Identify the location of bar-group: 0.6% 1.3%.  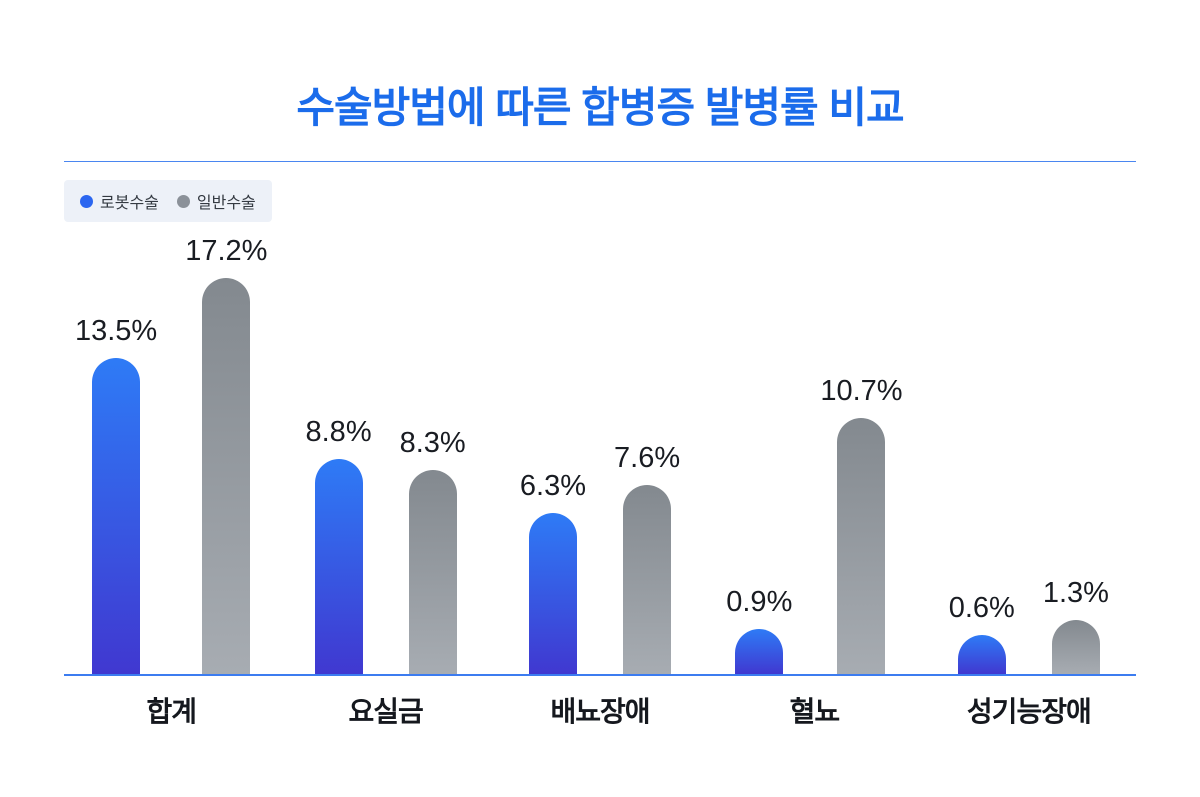
(1029, 625).